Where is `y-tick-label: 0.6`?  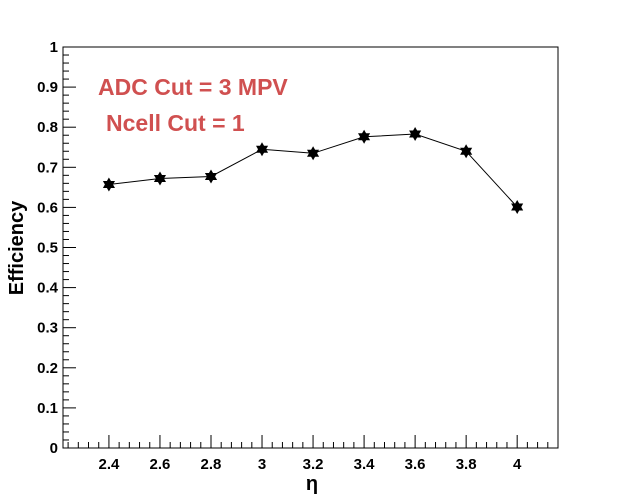 y-tick-label: 0.6 is located at coordinates (47, 207).